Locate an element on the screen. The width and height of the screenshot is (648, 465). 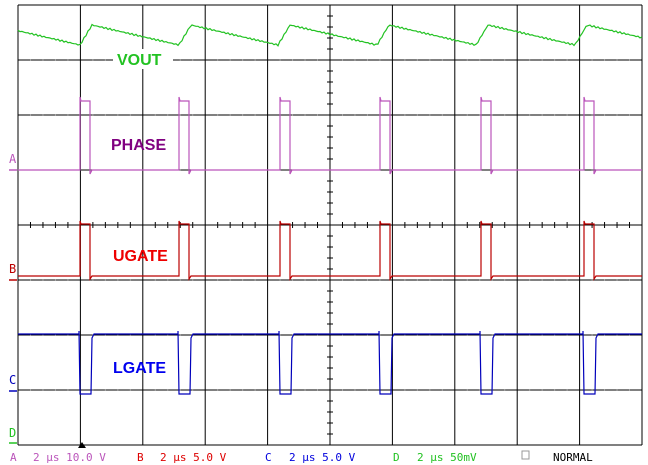
status-d-text: 2 µs 50mV is located at coordinates (447, 457).